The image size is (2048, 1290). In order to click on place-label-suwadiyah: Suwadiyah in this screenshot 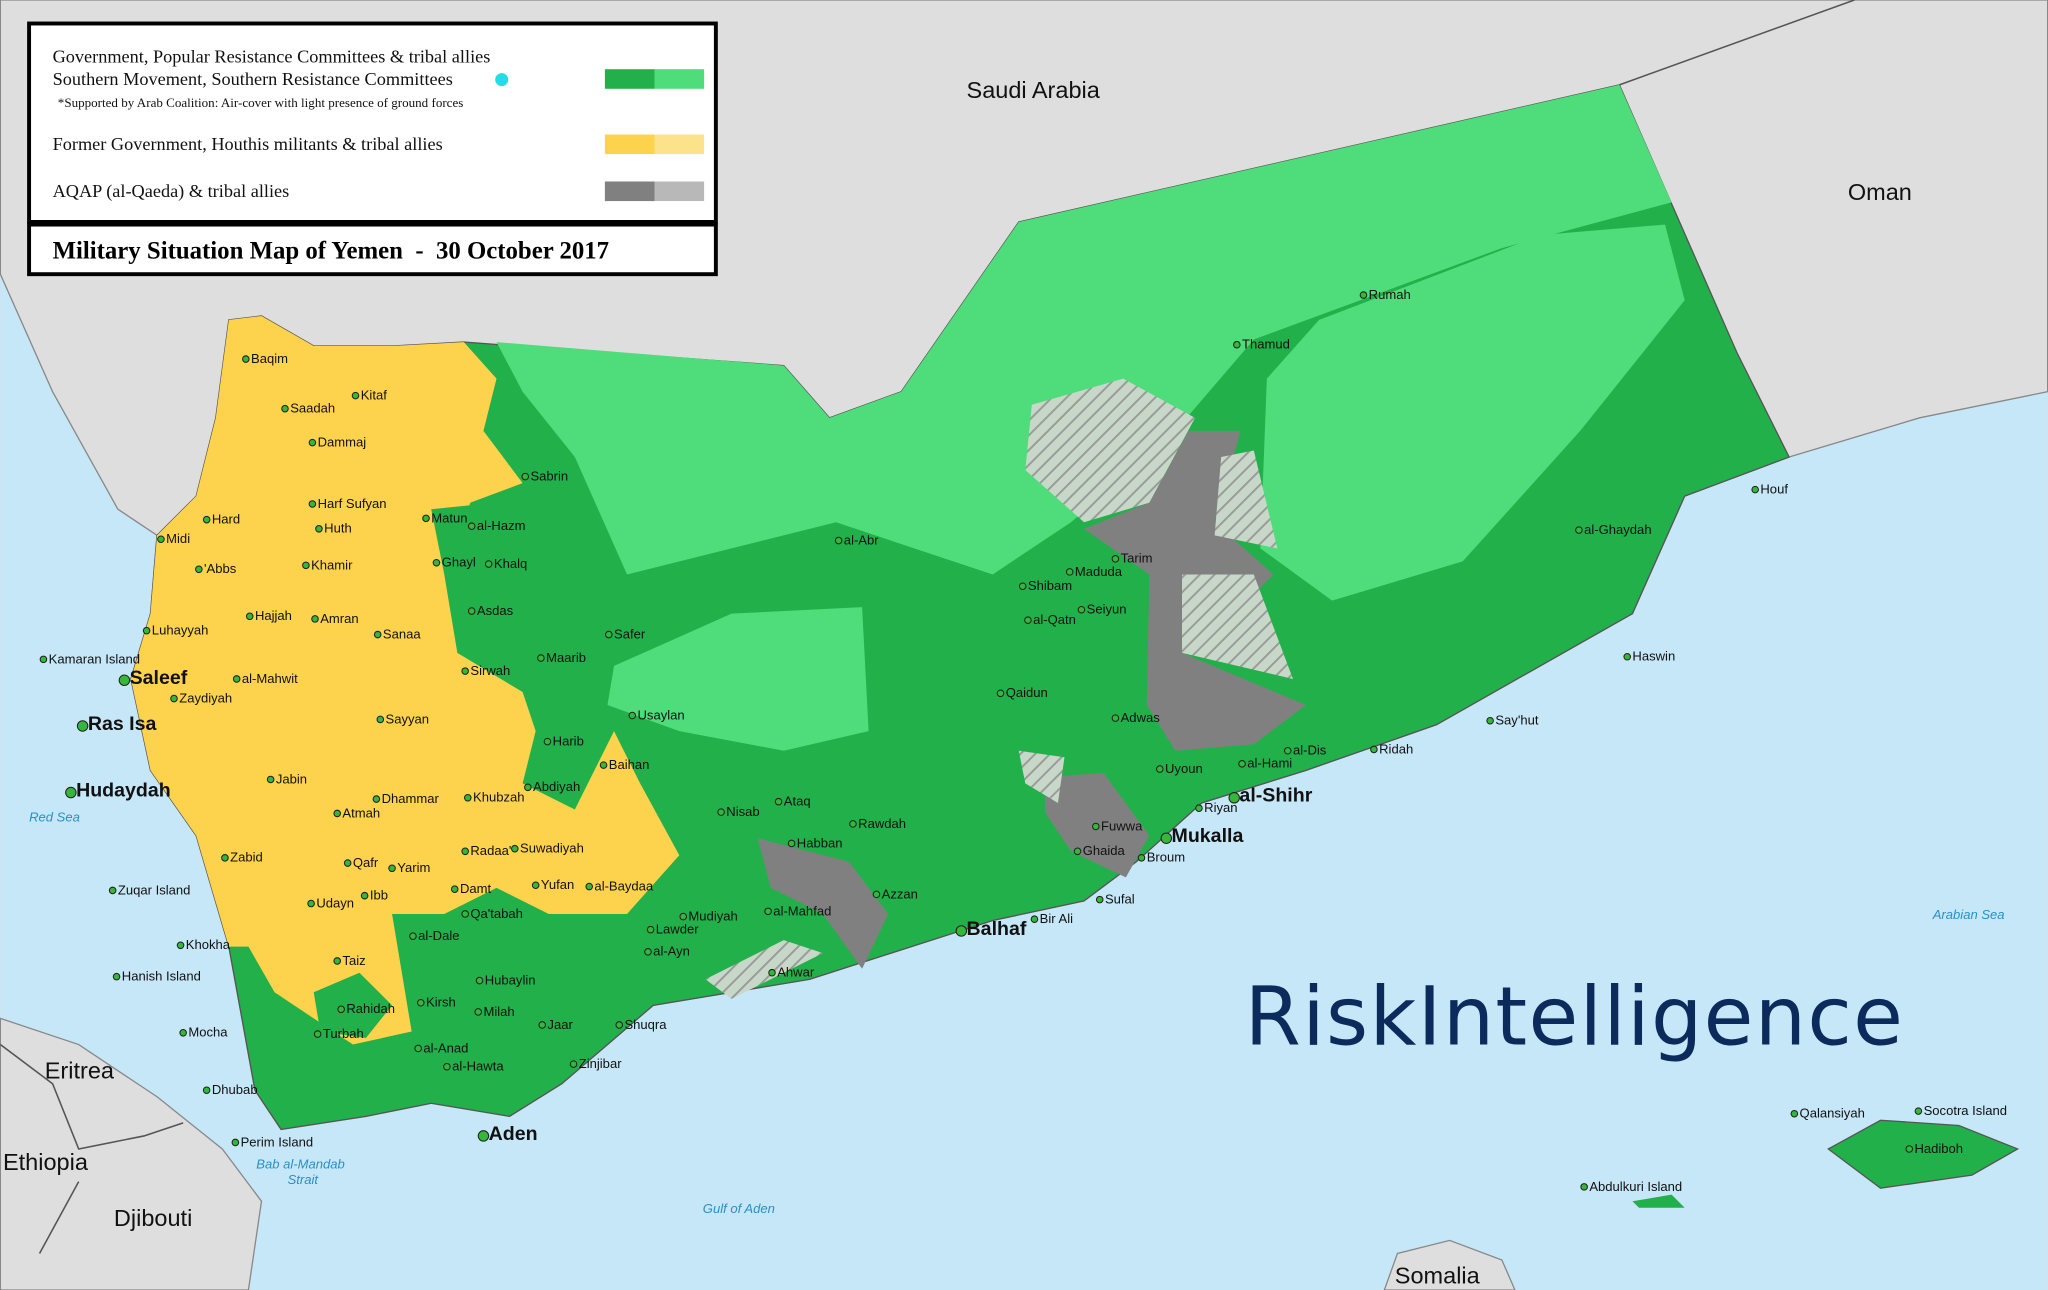, I will do `click(552, 848)`.